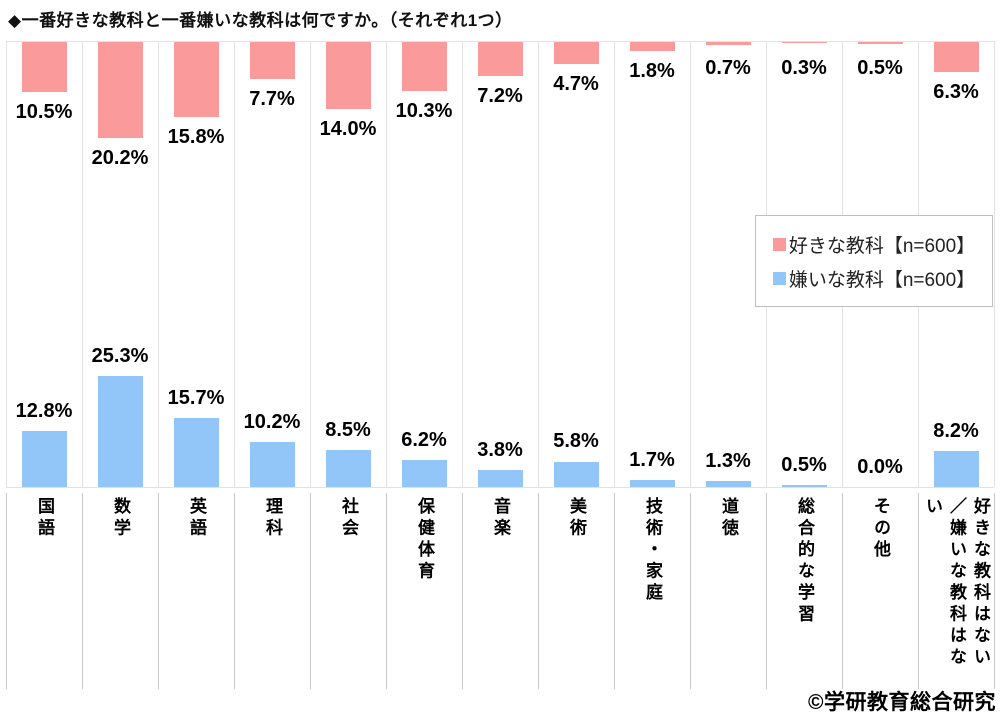  Describe the element at coordinates (652, 71) in the screenshot. I see `favorite-value-label: 1.8%` at that location.